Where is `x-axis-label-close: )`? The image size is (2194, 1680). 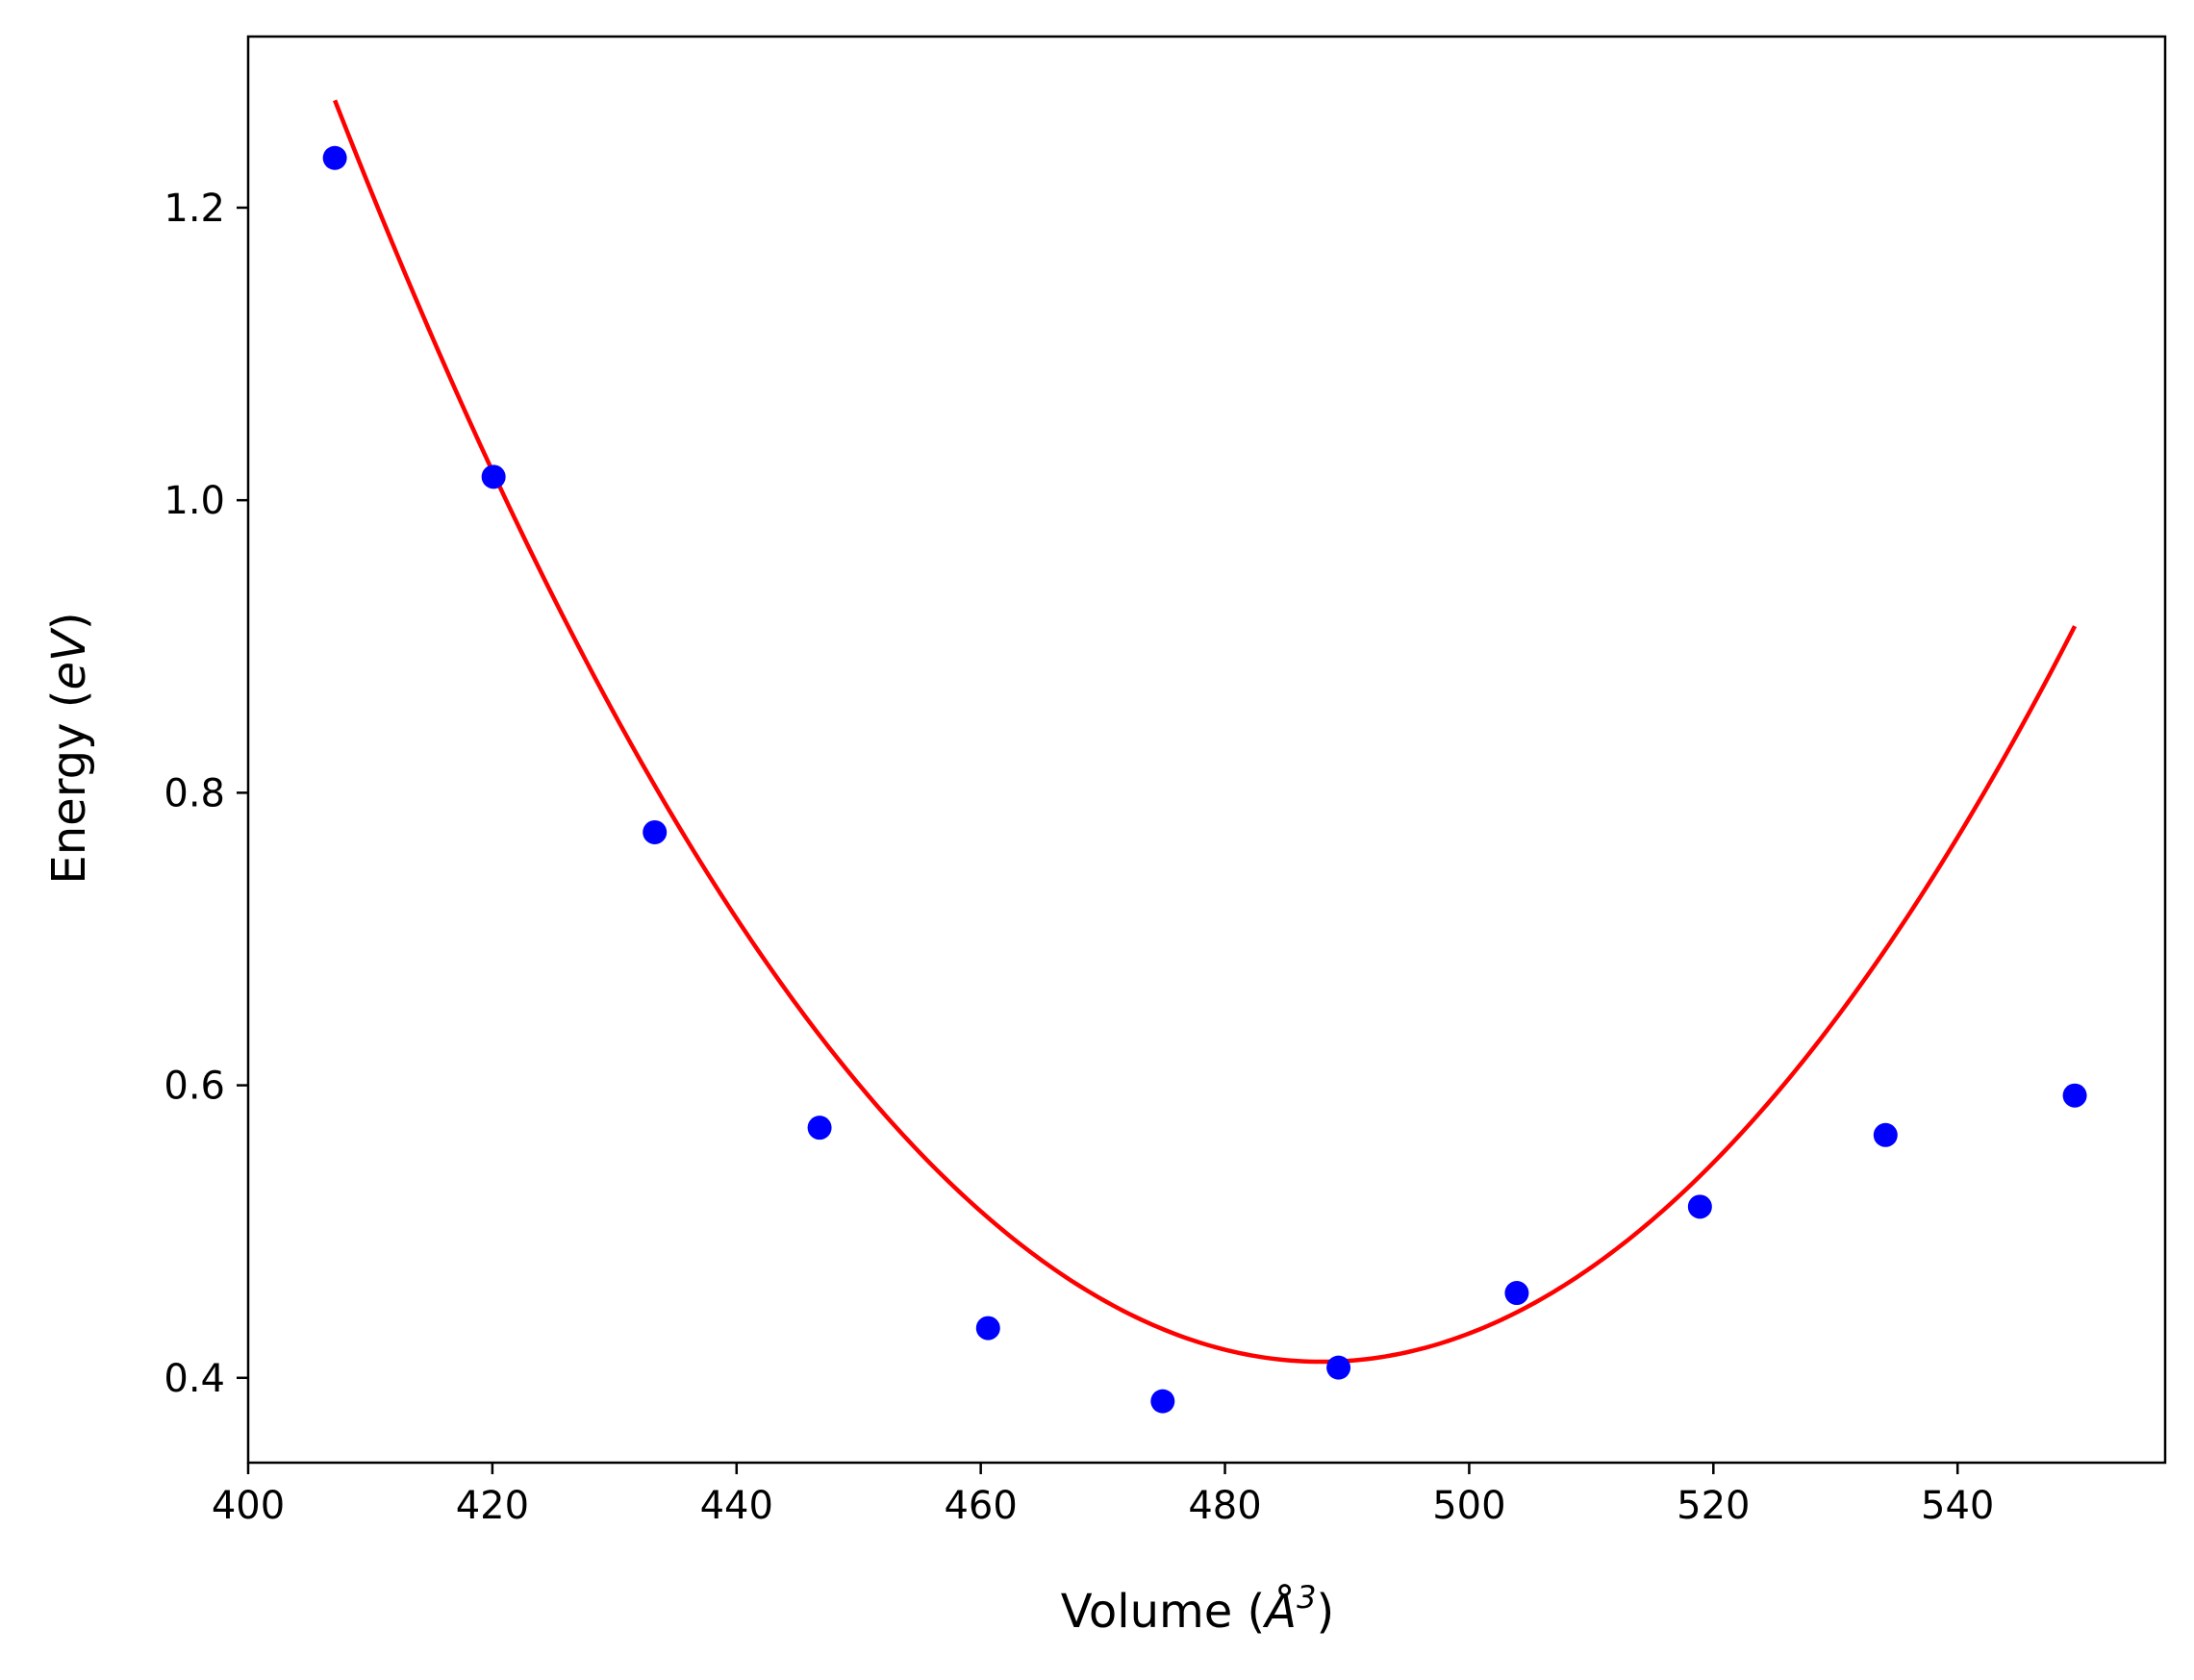 x-axis-label-close: ) is located at coordinates (1325, 1612).